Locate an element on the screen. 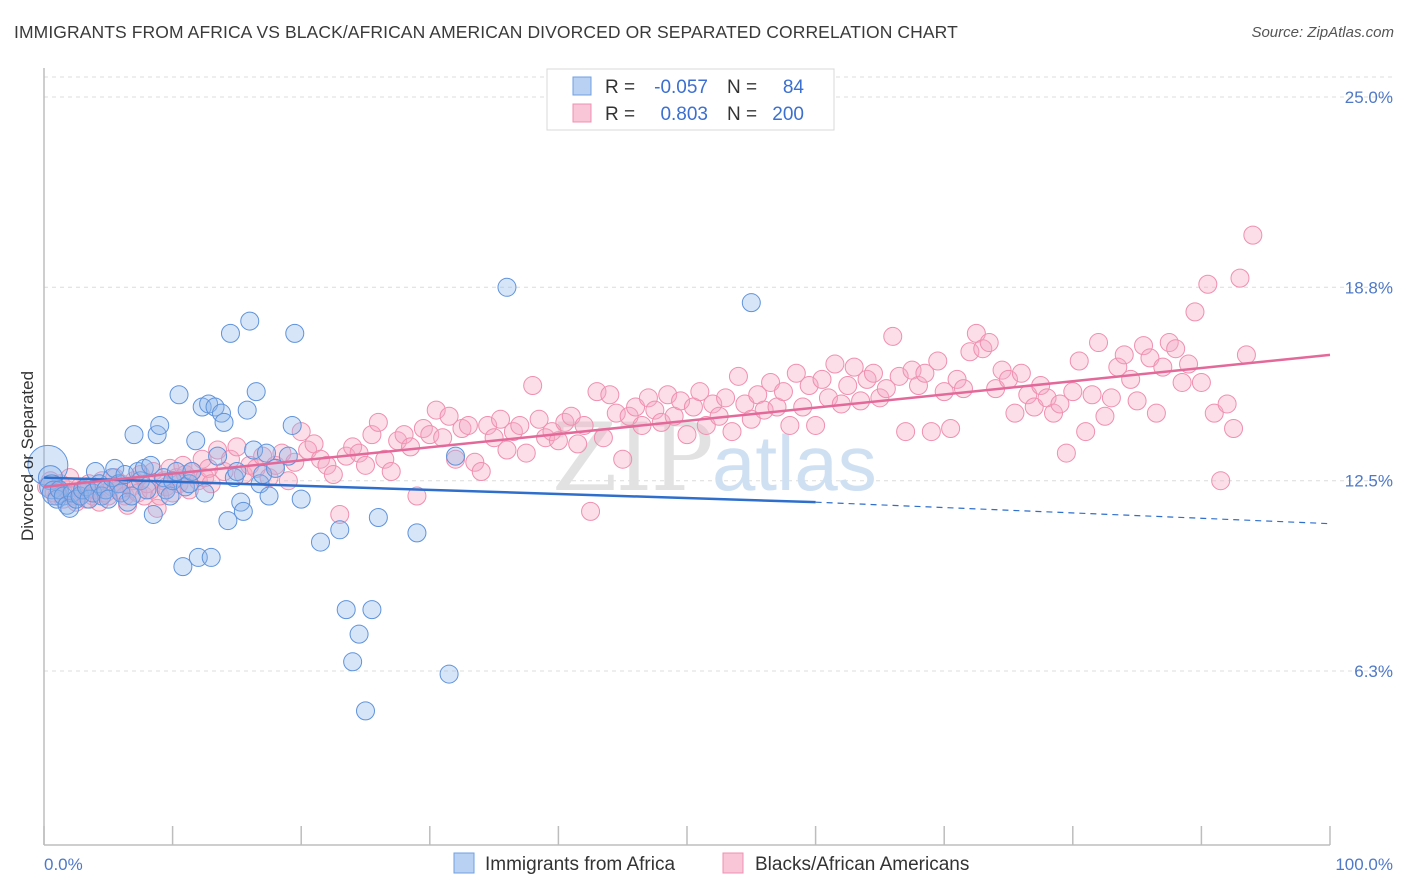 The height and width of the screenshot is (892, 1406). legend-swatch-pink is located at coordinates (582, 113).